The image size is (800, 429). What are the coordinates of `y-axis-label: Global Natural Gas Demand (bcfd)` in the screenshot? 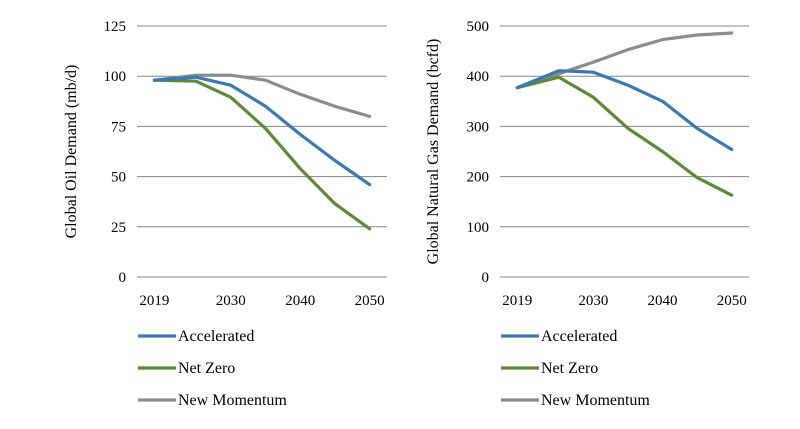 It's located at (433, 152).